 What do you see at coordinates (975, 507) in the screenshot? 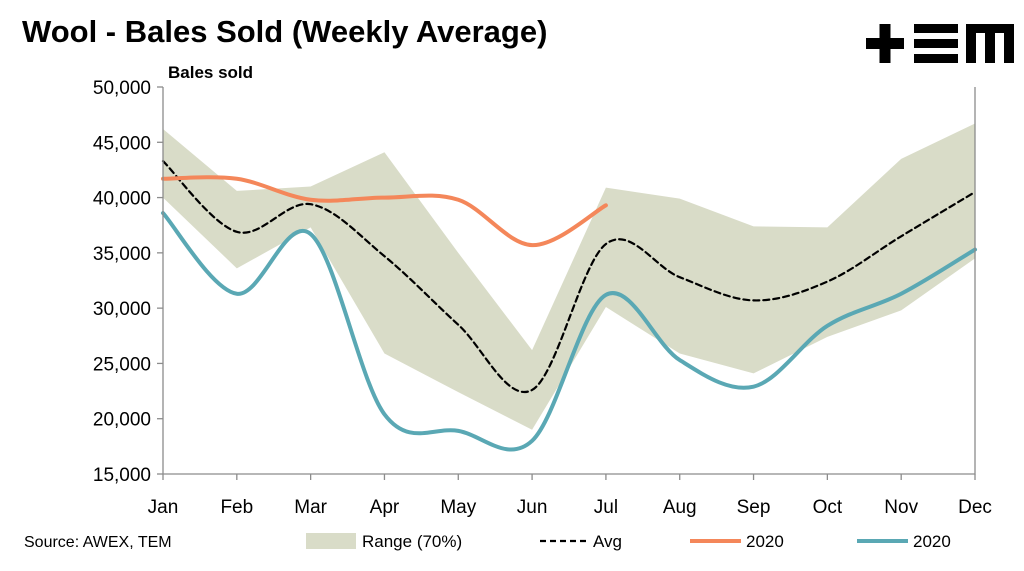
I see `x-tick-label: Dec` at bounding box center [975, 507].